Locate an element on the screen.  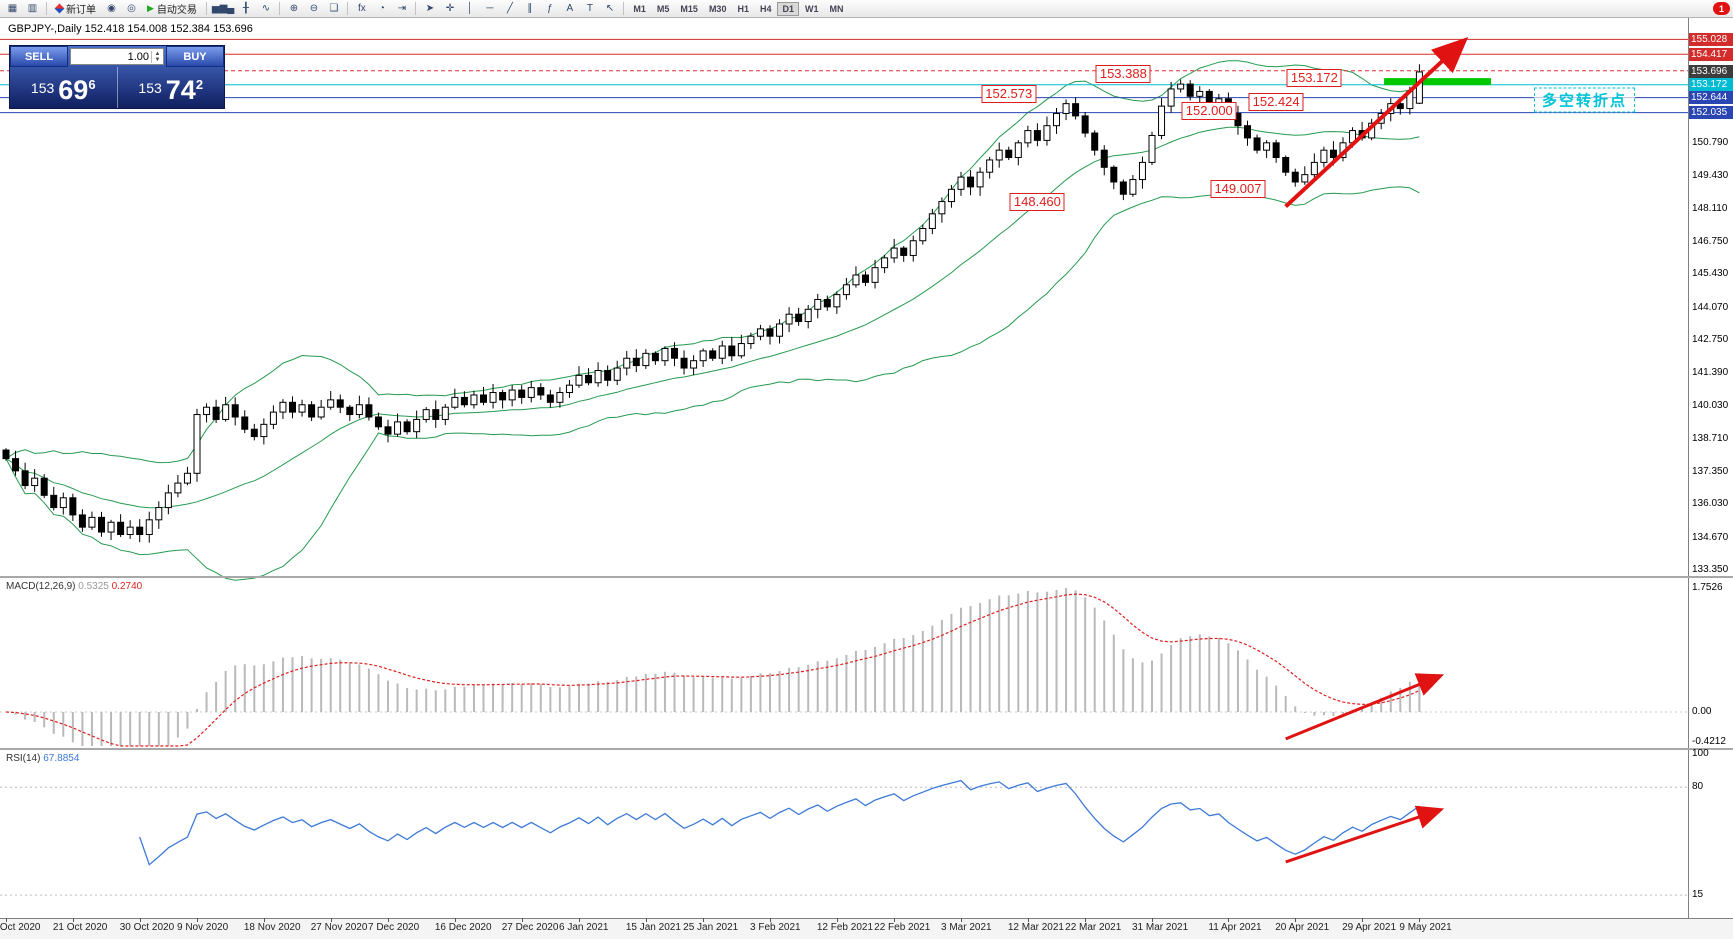
sell-price-prefix: 153 is located at coordinates (42, 87).